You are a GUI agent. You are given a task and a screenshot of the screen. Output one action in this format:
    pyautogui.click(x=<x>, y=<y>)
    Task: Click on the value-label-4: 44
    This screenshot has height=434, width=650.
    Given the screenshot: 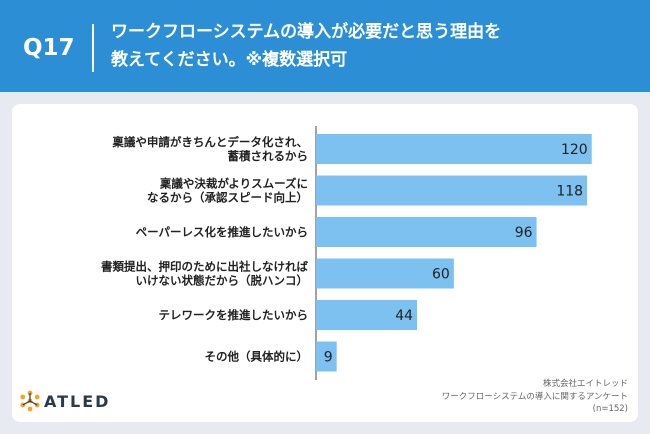 What is the action you would take?
    pyautogui.click(x=404, y=316)
    